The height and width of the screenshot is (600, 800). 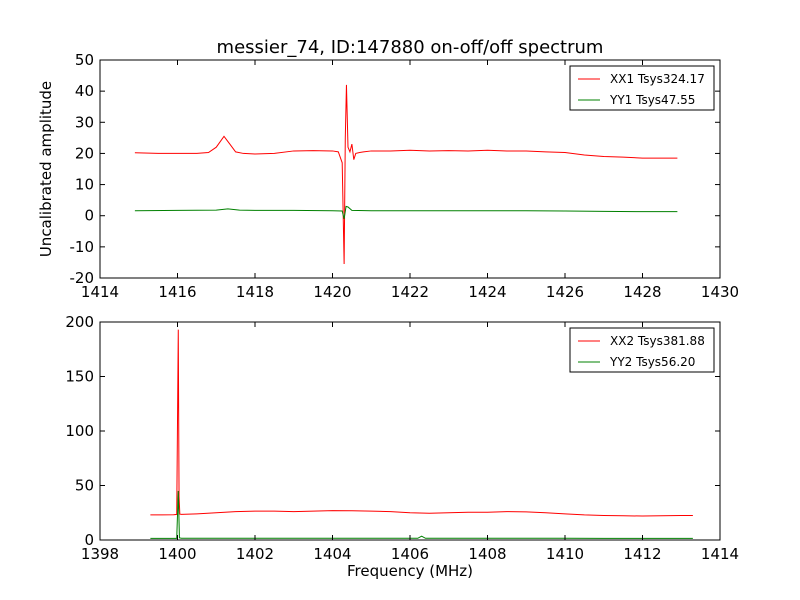 I want to click on bottom-y-tick-label: 50, so click(x=84, y=486).